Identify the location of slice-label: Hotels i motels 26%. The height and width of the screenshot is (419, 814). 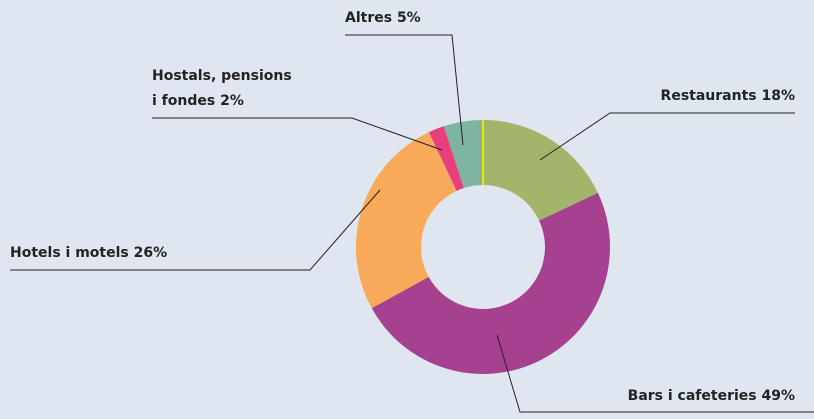
(88, 253).